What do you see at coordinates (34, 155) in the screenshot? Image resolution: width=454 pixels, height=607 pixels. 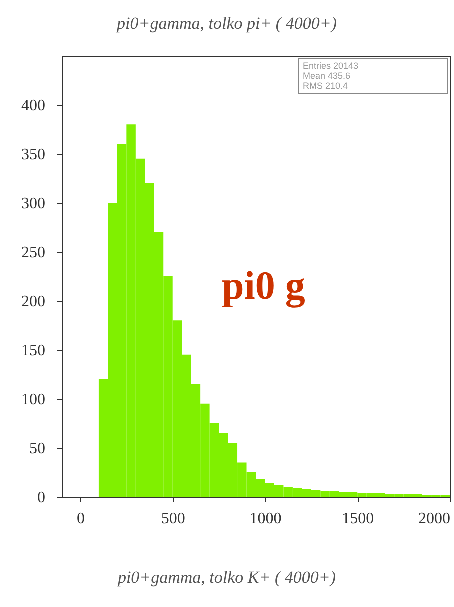 I see `y-tick-label: 350` at bounding box center [34, 155].